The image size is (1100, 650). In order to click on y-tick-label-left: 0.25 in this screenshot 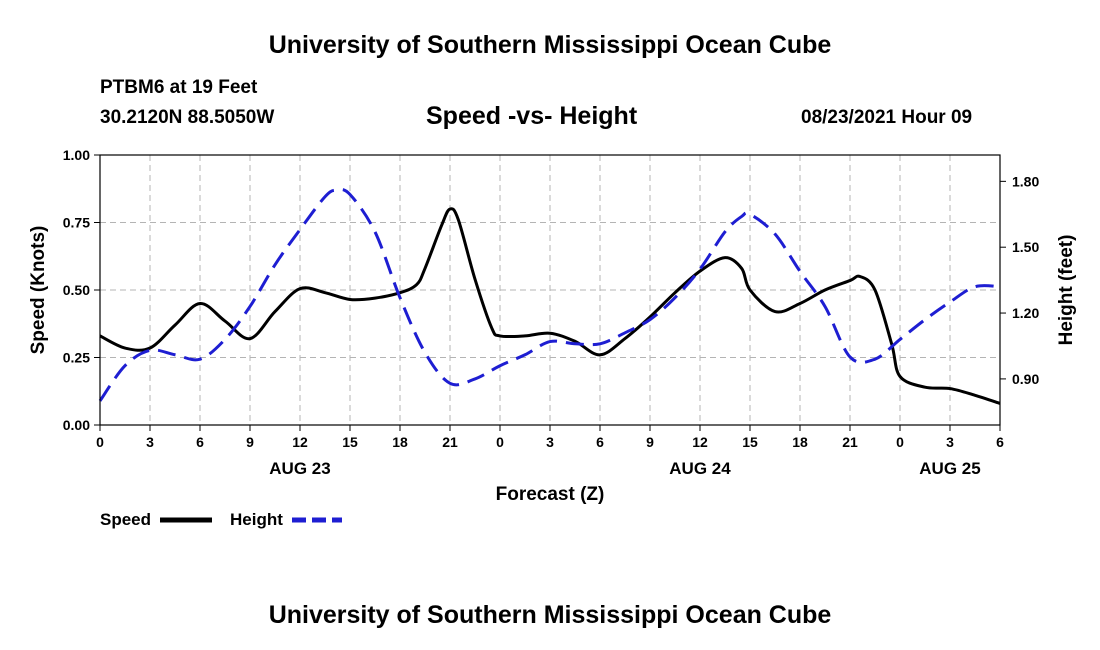, I will do `click(76, 358)`.